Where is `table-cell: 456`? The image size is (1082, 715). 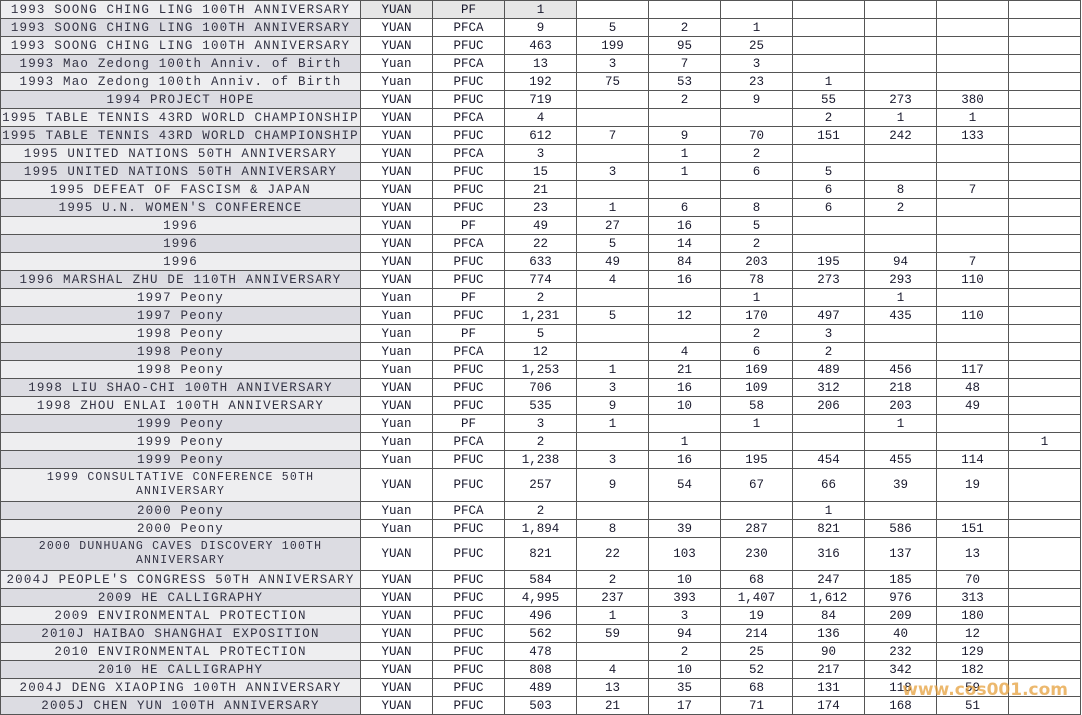 table-cell: 456 is located at coordinates (900, 369).